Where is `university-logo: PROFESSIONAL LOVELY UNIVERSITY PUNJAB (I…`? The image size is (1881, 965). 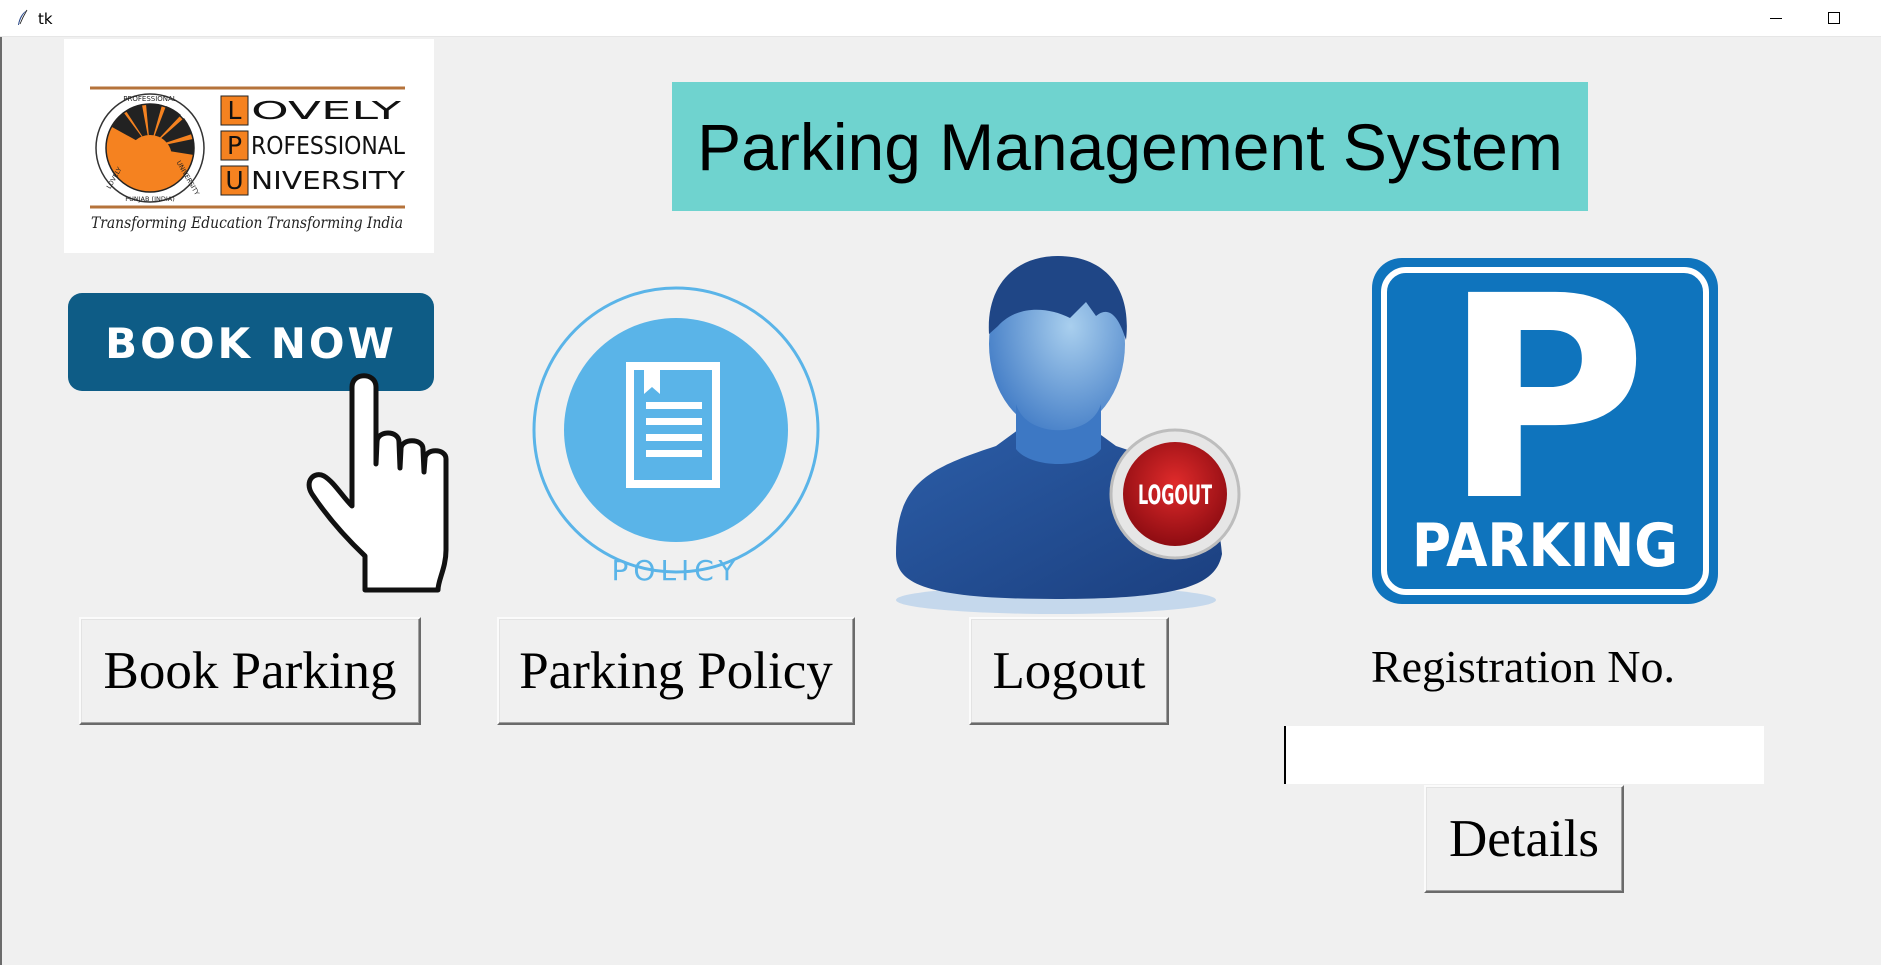
university-logo: PROFESSIONAL LOVELY UNIVERSITY PUNJAB (I… is located at coordinates (249, 146).